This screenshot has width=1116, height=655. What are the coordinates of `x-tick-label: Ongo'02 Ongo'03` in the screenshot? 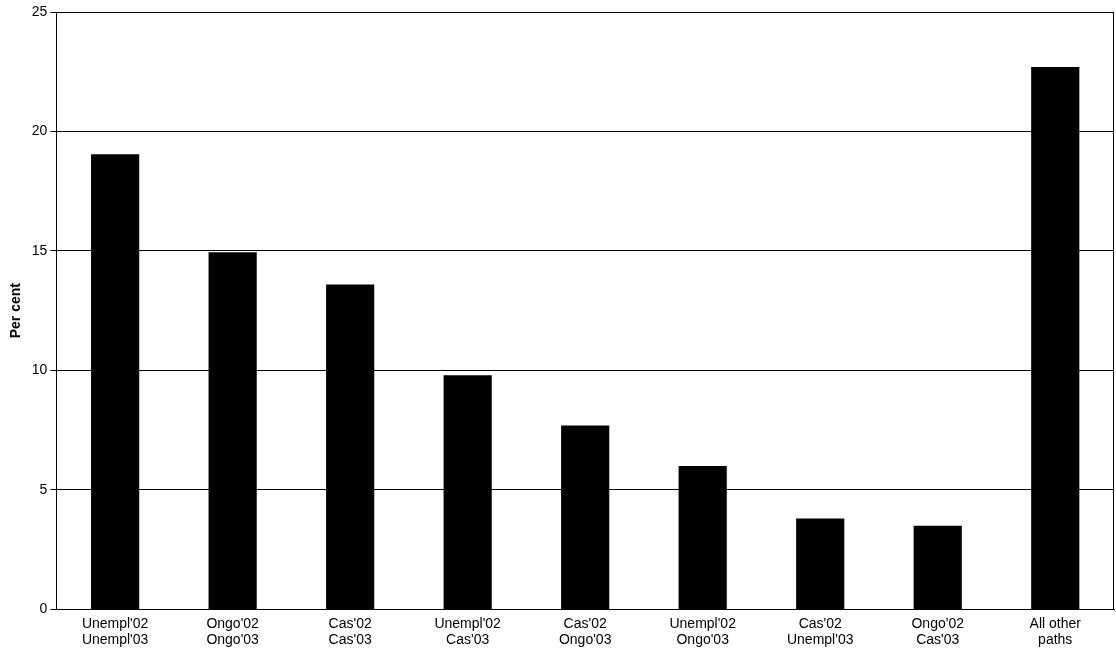 It's located at (233, 631).